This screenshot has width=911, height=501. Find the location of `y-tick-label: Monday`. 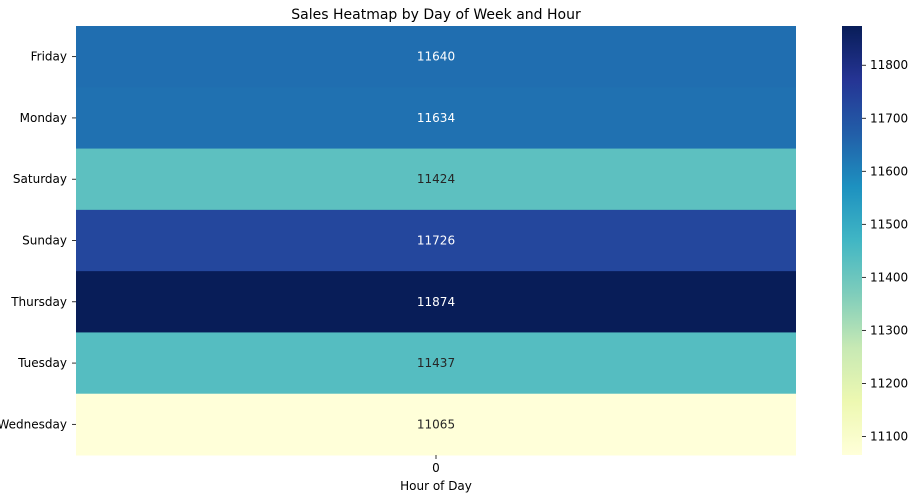

y-tick-label: Monday is located at coordinates (43, 118).